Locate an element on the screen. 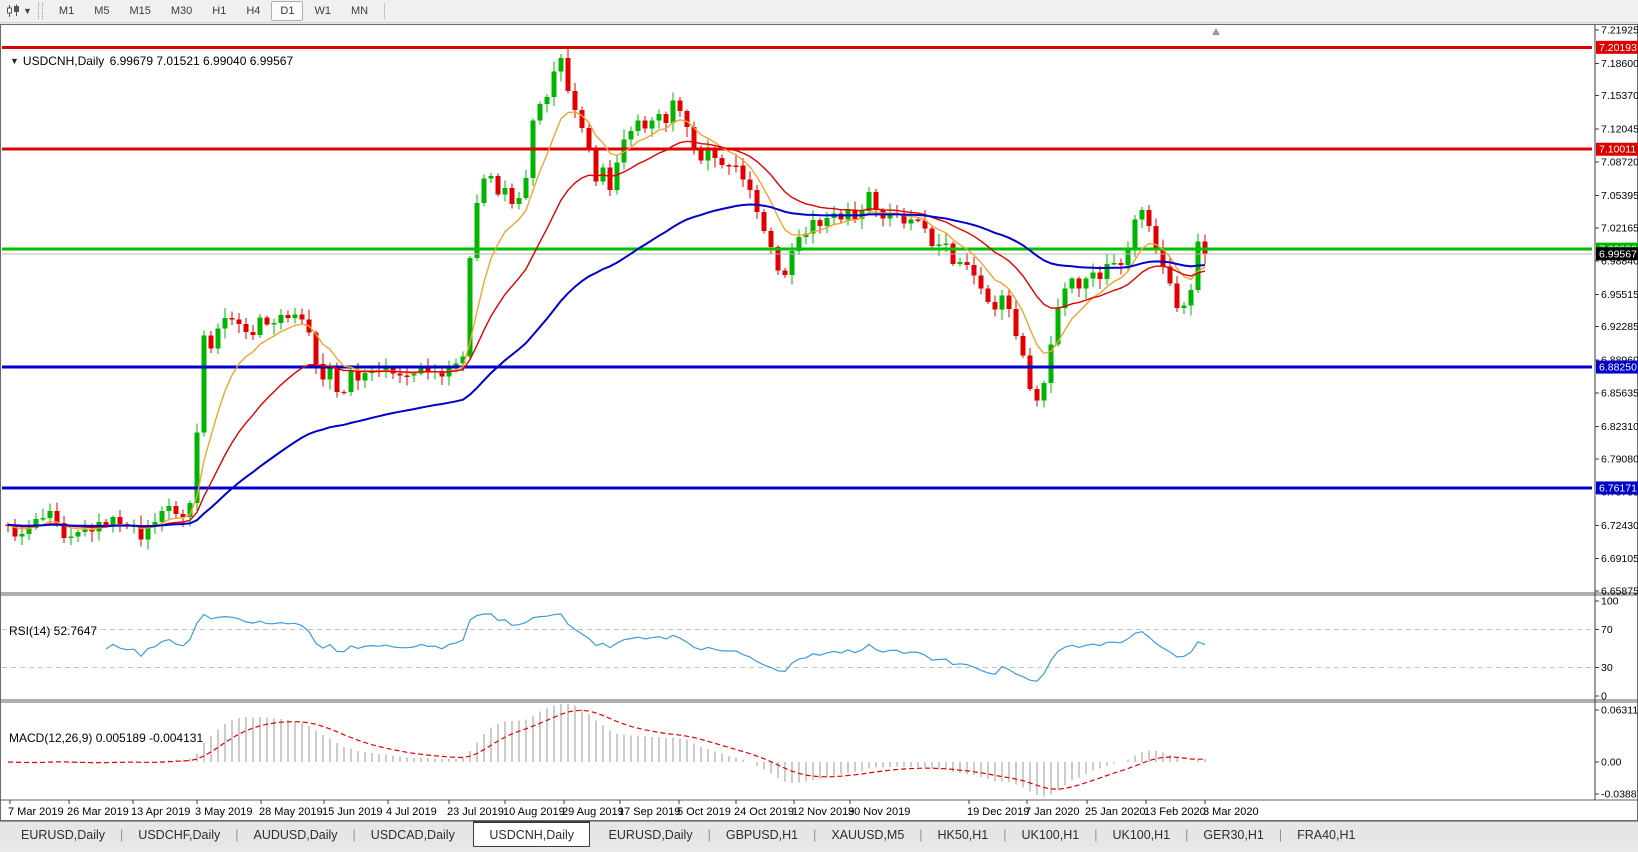 The image size is (1638, 852). chart-ohlc-values: 6.99679 7.01521 6.99040 6.99567 is located at coordinates (201, 61).